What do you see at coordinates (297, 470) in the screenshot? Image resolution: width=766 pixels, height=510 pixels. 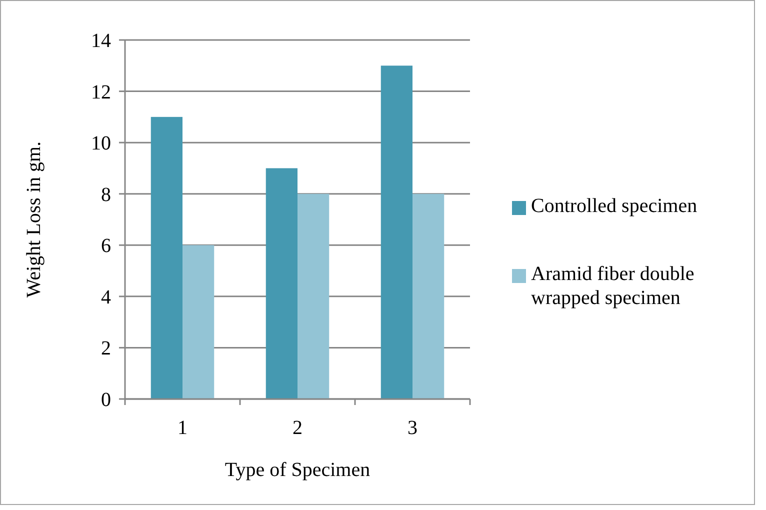 I see `x-axis-title: Type of Specimen` at bounding box center [297, 470].